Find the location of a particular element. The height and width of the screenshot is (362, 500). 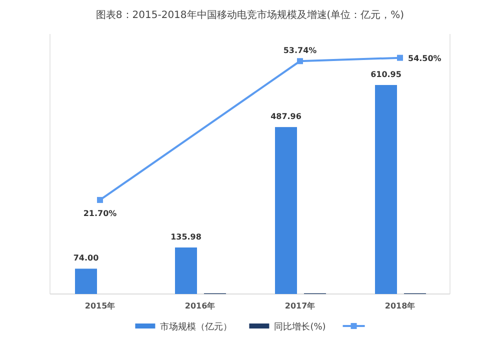

data-label: 487.96 is located at coordinates (286, 117).